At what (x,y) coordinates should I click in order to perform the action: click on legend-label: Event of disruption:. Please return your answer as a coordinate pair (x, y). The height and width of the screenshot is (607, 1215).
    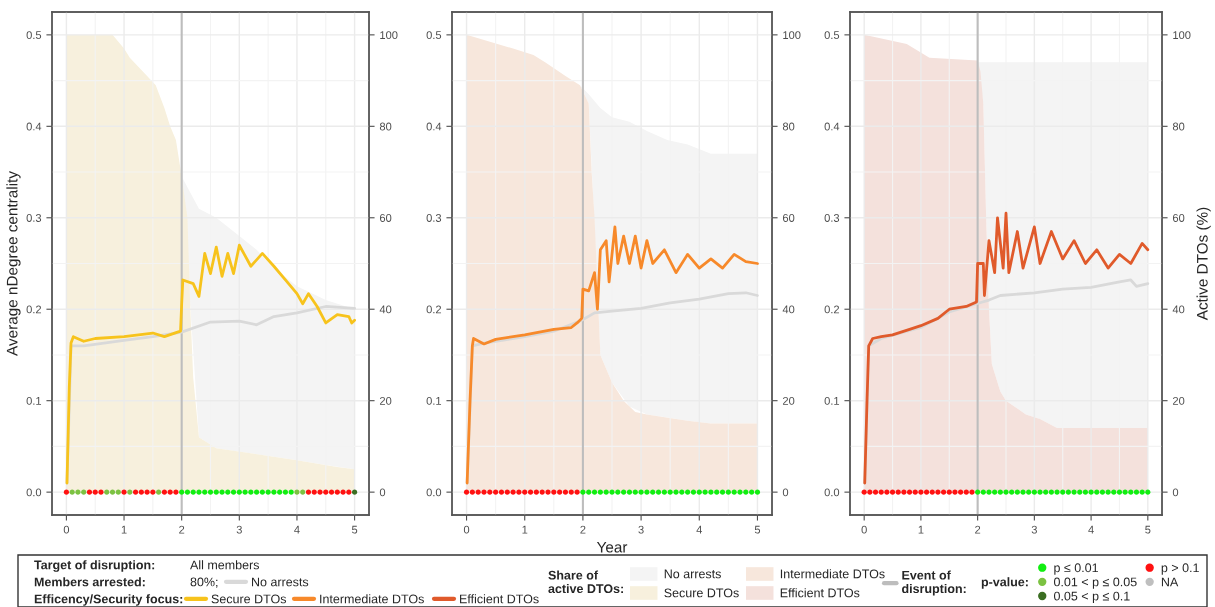
    Looking at the image, I should click on (934, 583).